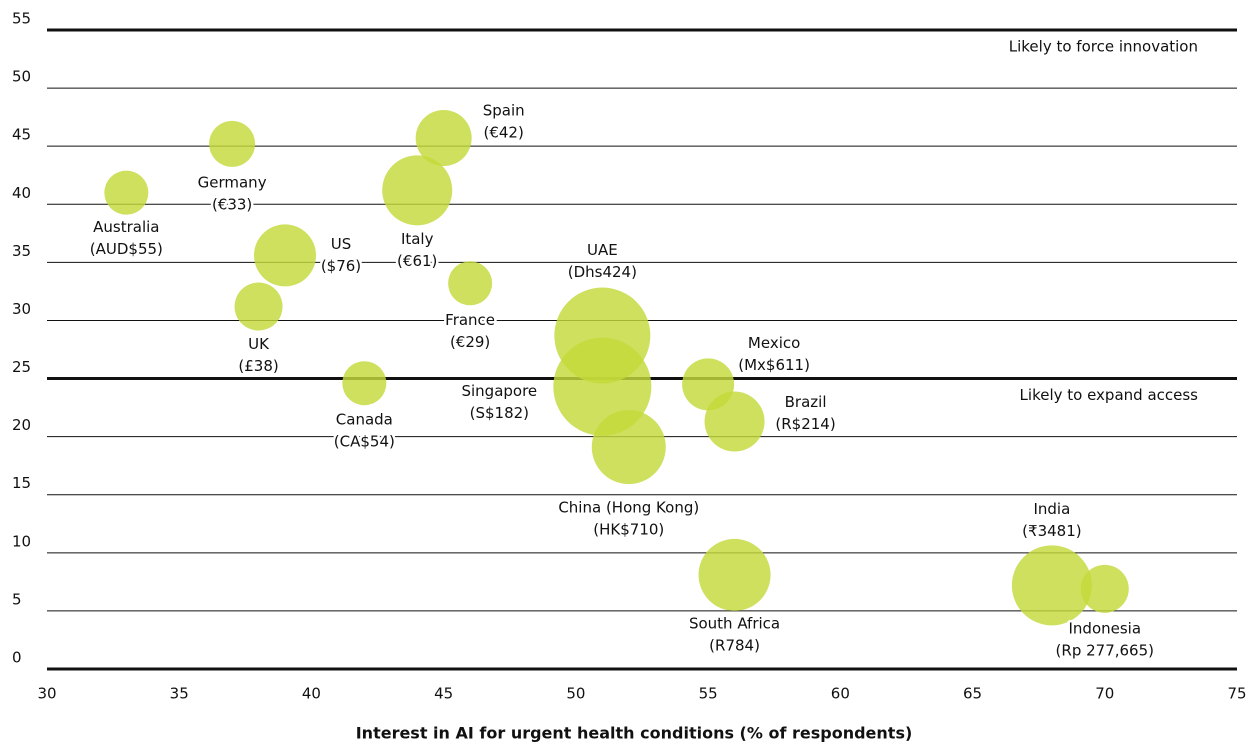 This screenshot has width=1259, height=747. Describe the element at coordinates (628, 530) in the screenshot. I see `point-label: (HK$710)` at that location.